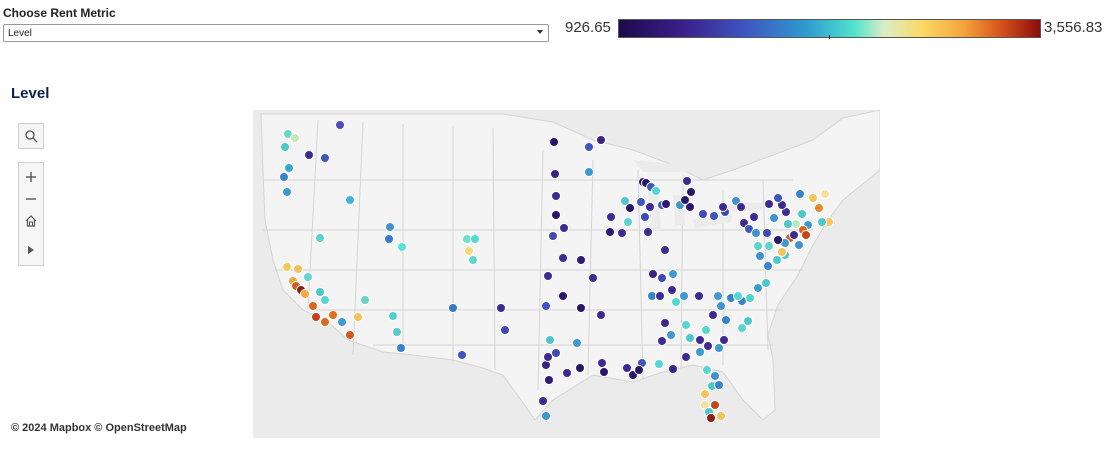 This screenshot has width=1110, height=450. I want to click on tool-search, so click(31, 136).